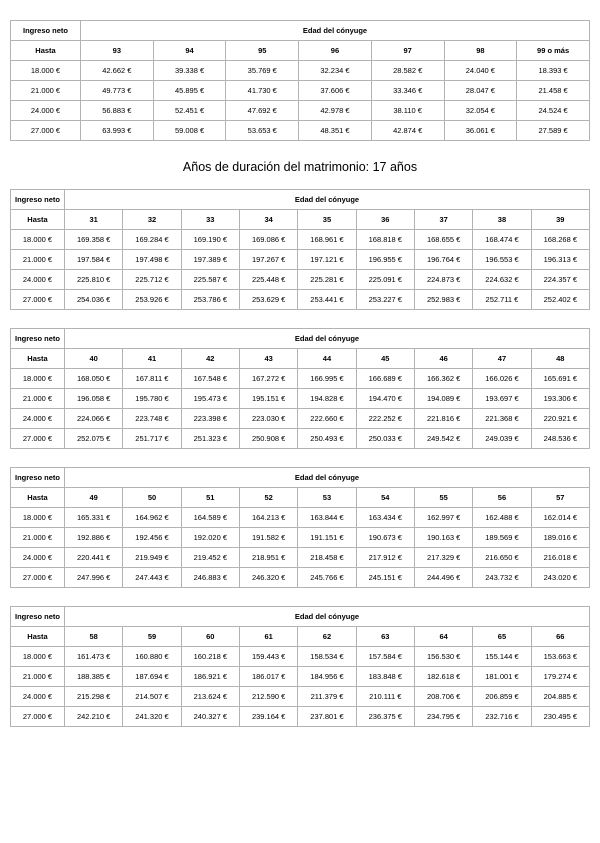  What do you see at coordinates (335, 130) in the screenshot?
I see `value-cell: 48.351 €` at bounding box center [335, 130].